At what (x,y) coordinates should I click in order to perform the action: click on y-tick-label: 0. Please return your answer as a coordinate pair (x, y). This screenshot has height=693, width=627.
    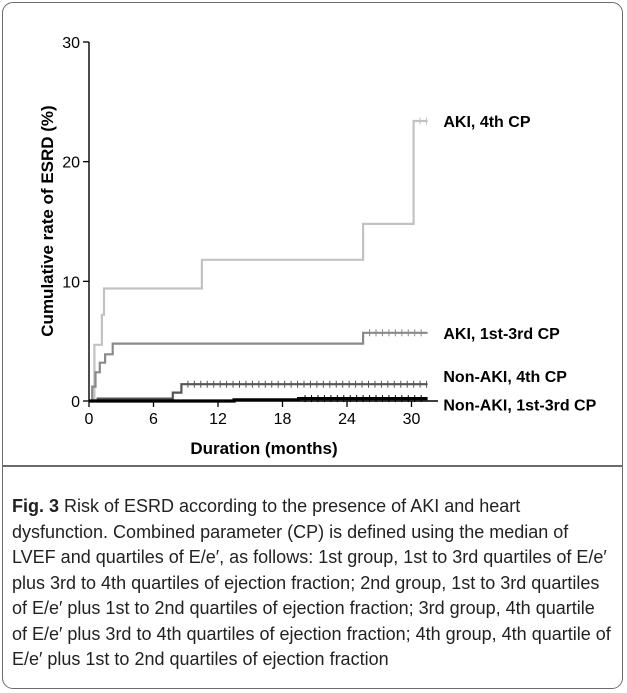
    Looking at the image, I should click on (75, 402).